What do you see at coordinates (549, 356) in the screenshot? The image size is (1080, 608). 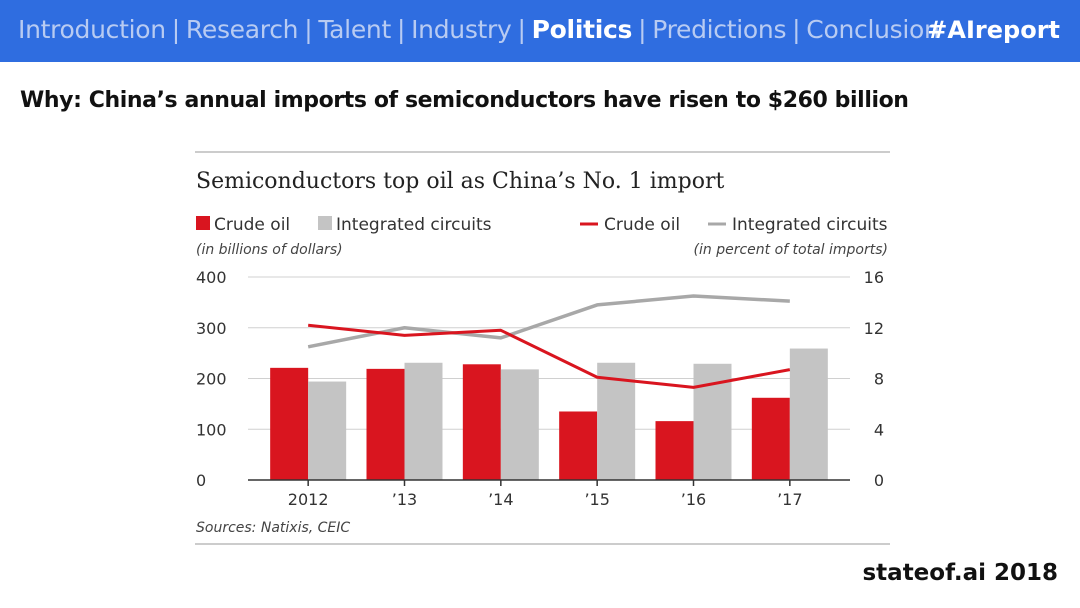 I see `line-crude-oil` at bounding box center [549, 356].